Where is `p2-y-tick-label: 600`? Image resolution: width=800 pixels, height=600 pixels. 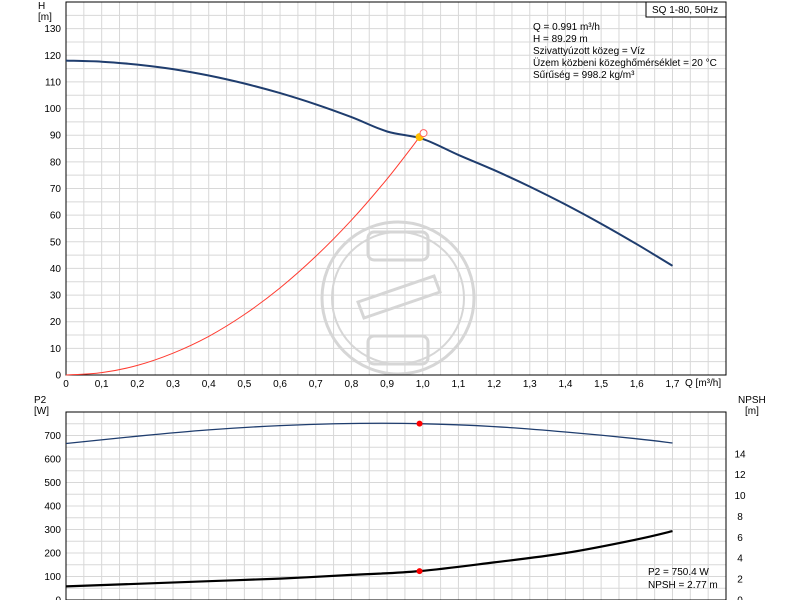 p2-y-tick-label: 600 is located at coordinates (52, 460).